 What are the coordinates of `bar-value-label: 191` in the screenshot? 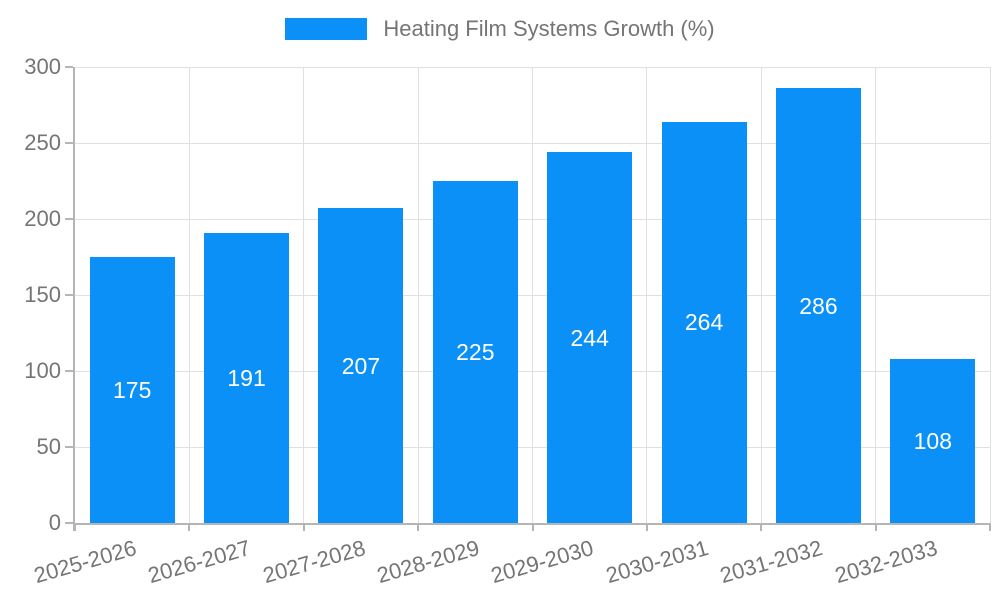 It's located at (246, 377).